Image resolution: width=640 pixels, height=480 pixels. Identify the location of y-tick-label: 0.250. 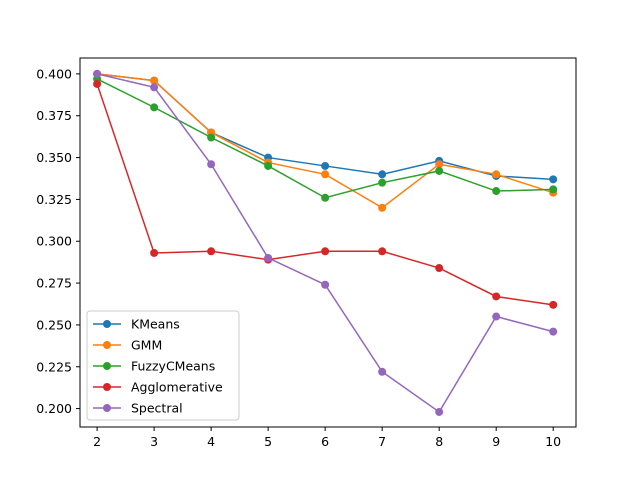
(54, 324).